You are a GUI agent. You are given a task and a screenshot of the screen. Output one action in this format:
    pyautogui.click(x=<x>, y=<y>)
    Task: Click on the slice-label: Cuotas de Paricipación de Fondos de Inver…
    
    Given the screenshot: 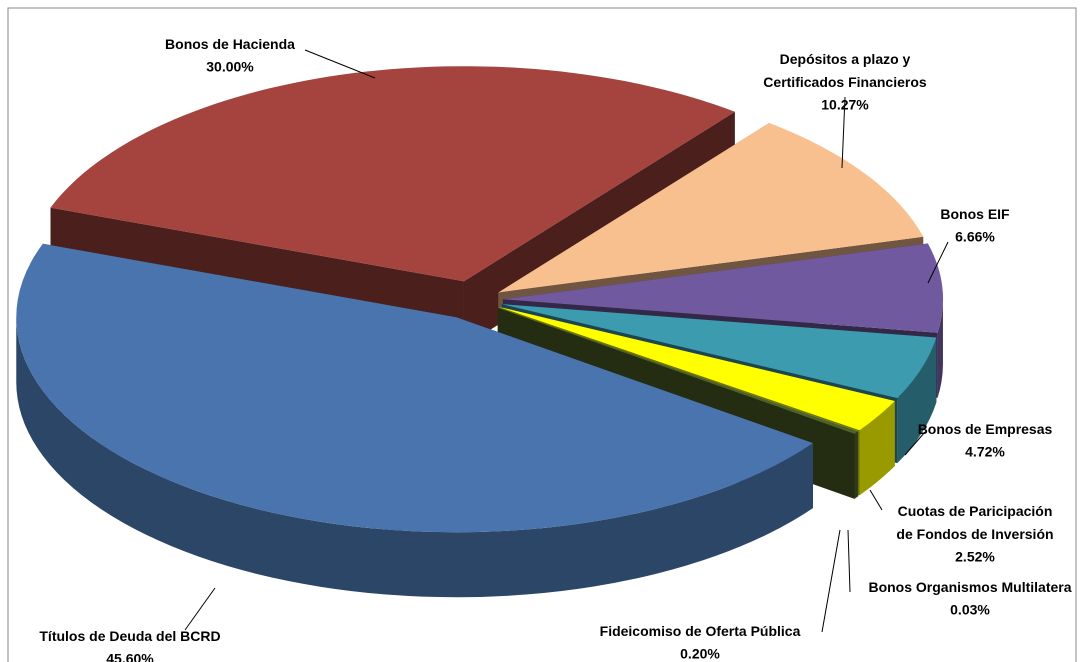 What is the action you would take?
    pyautogui.click(x=974, y=522)
    